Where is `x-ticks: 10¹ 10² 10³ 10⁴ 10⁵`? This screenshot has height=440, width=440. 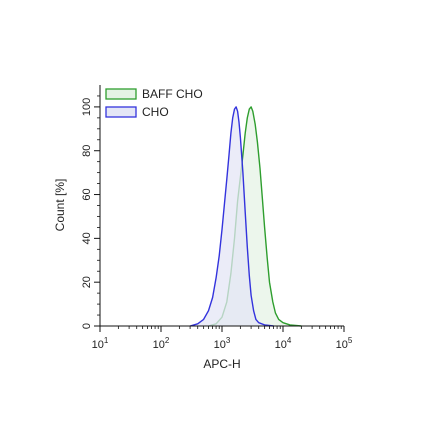 x-ticks: 10¹ 10² 10³ 10⁴ 10⁵ is located at coordinates (222, 338).